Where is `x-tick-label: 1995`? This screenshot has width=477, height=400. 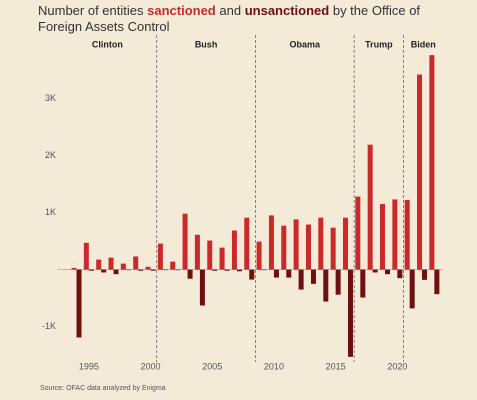 x-tick-label: 1995 is located at coordinates (89, 366).